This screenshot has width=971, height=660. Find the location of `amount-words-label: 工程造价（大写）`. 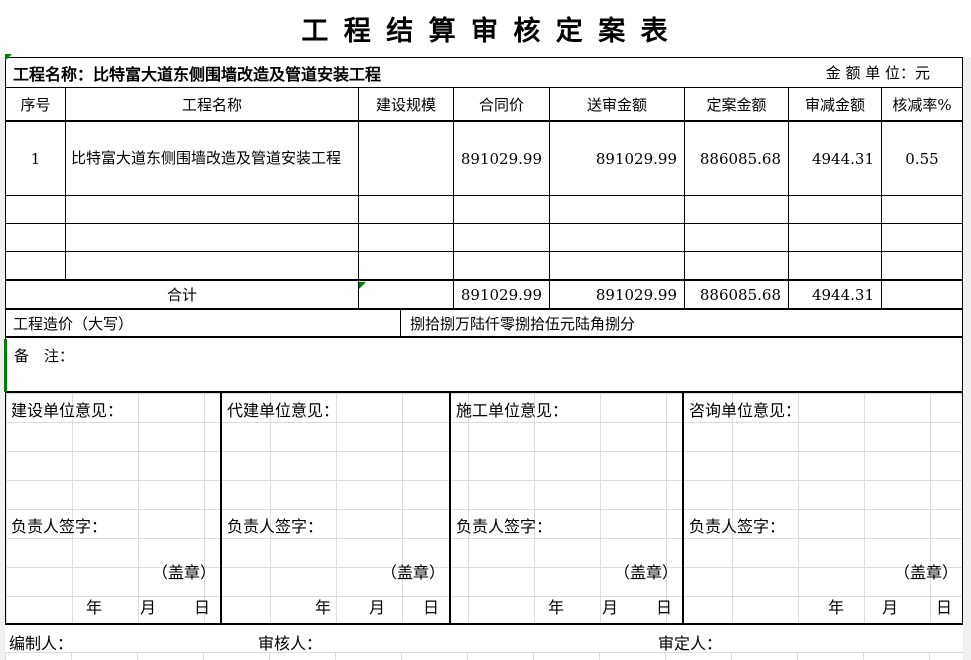

amount-words-label: 工程造价（大写） is located at coordinates (203, 323).